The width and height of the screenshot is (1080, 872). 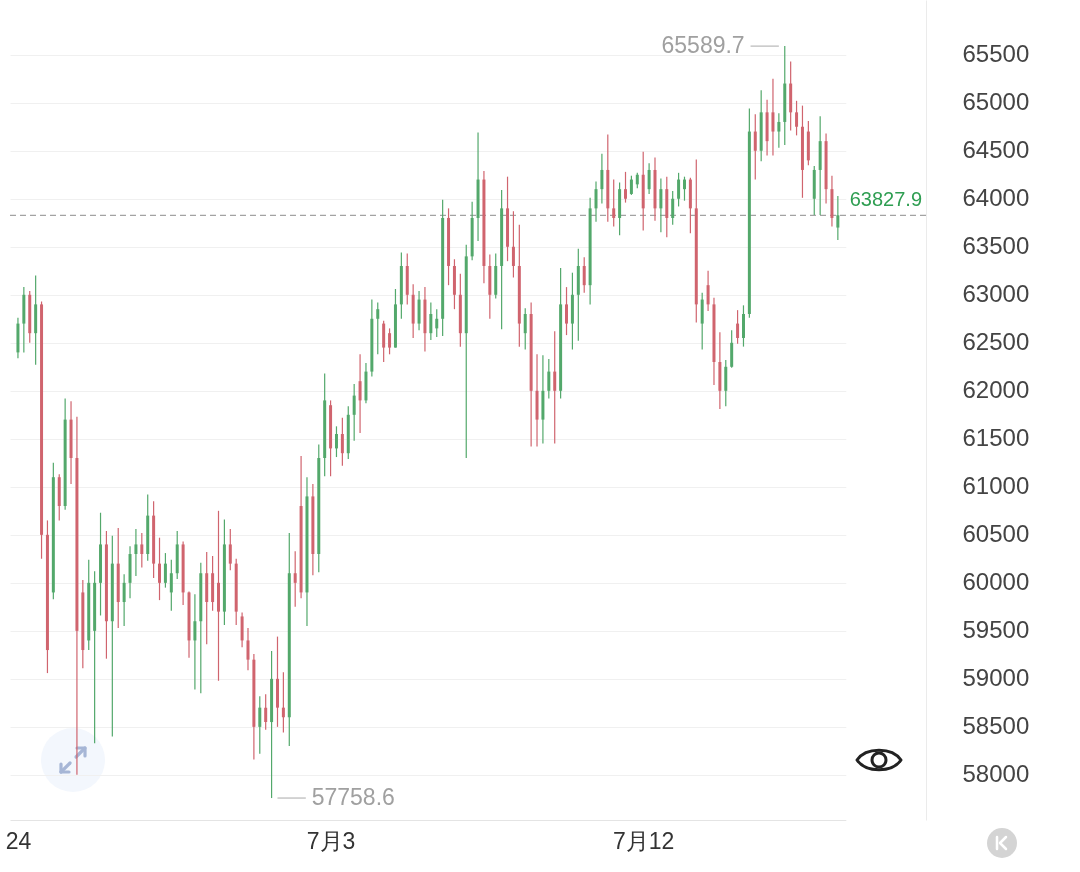 What do you see at coordinates (644, 840) in the screenshot?
I see `x-tick-label: 7月12` at bounding box center [644, 840].